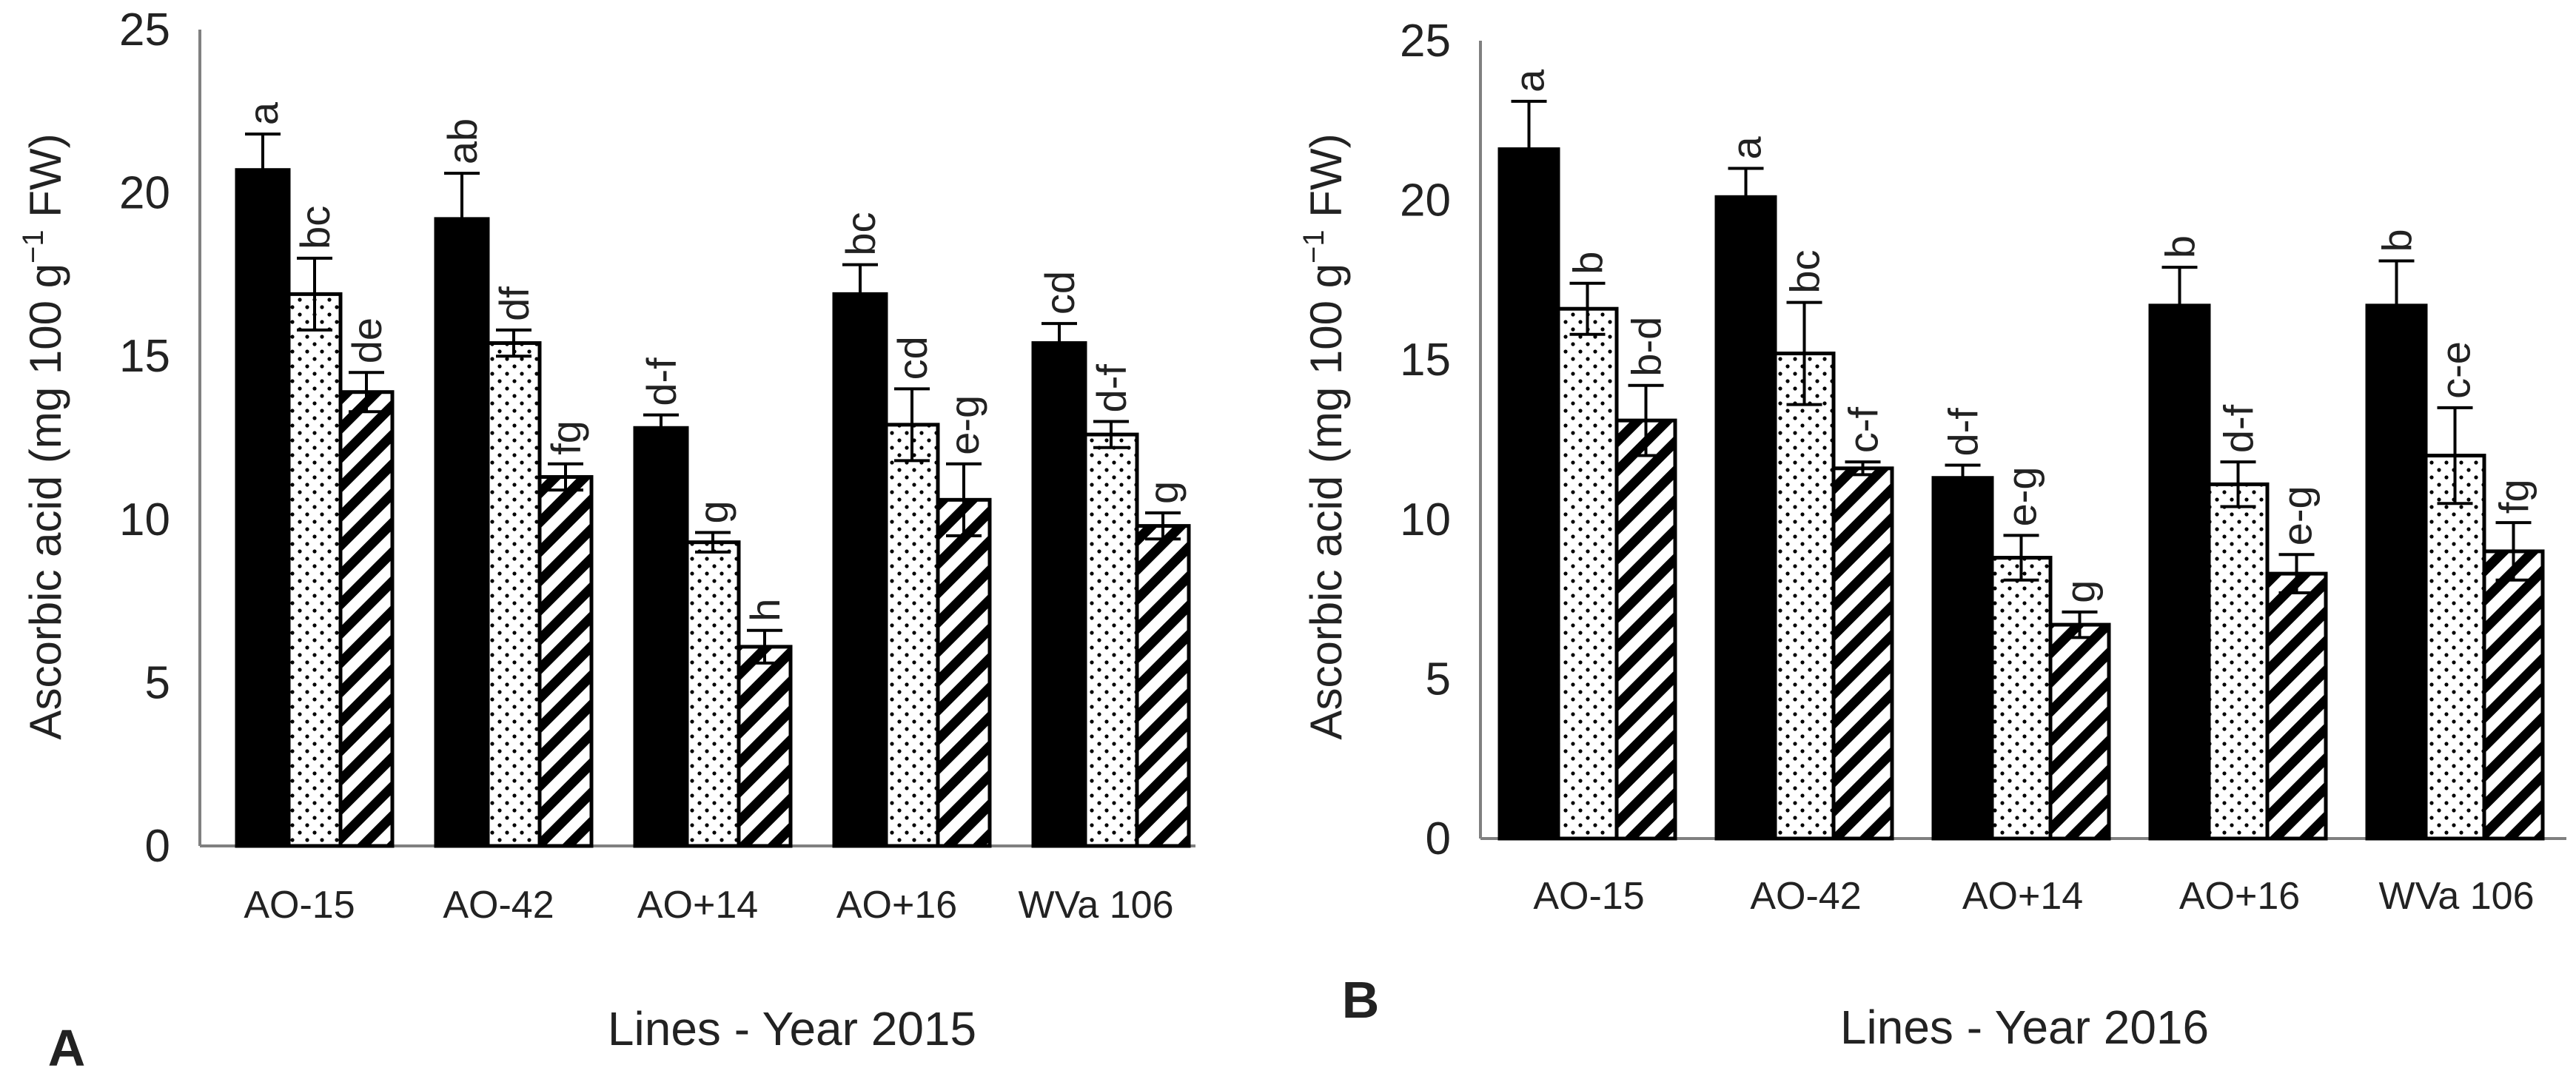 This screenshot has height=1085, width=2576. I want to click on significance-letter: c-e, so click(2455, 370).